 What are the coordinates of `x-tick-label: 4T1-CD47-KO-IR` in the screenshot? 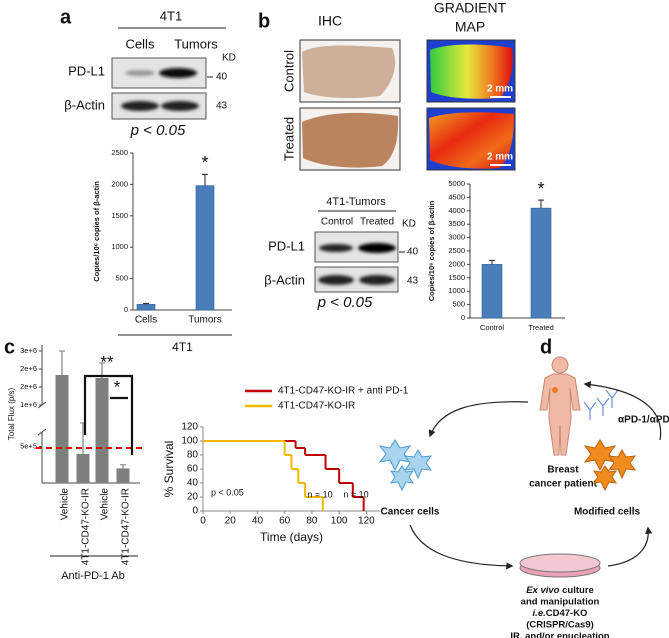 It's located at (86, 526).